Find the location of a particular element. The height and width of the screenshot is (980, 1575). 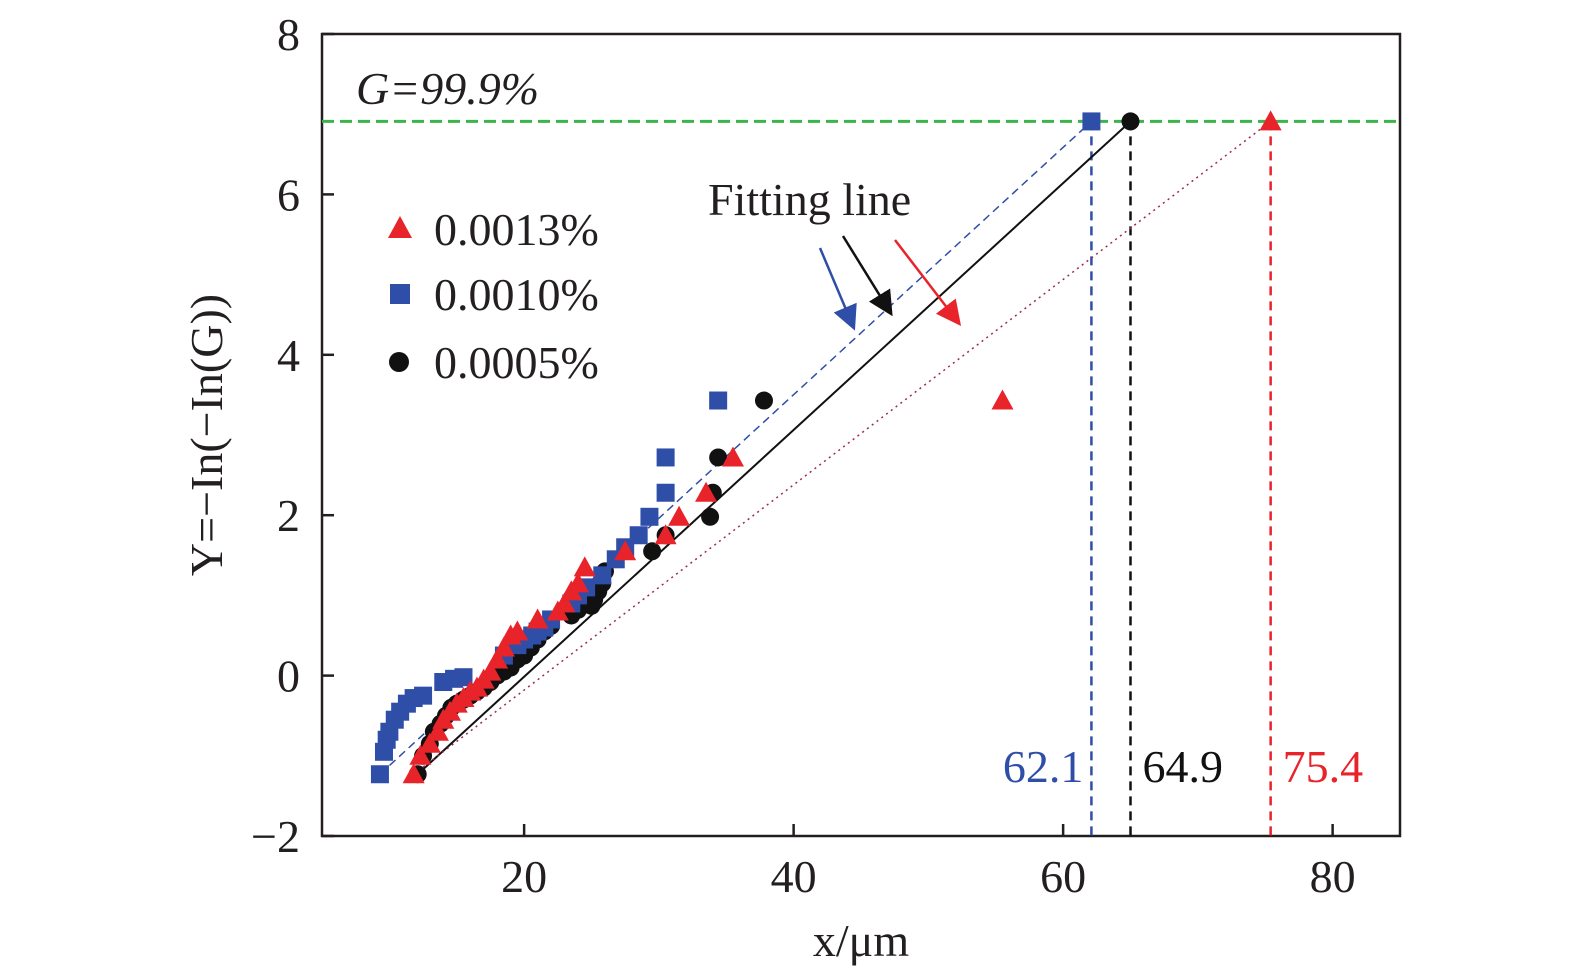

fitting-line-label: Fitting line is located at coordinates (809, 199).